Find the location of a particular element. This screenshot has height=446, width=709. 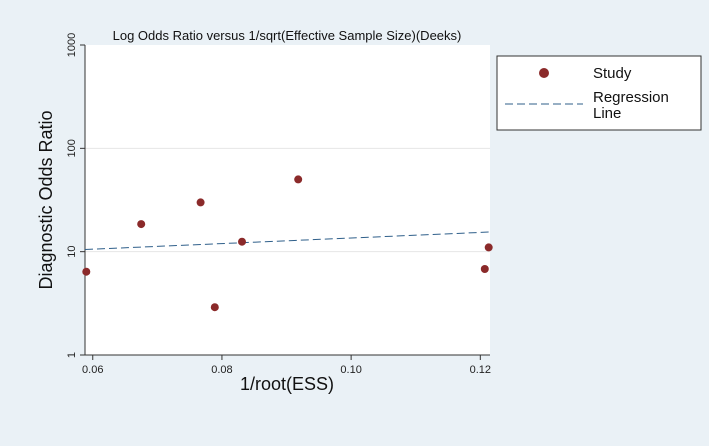

x-axis-ticks: 0.06 0.08 0.10 0.12 is located at coordinates (286, 365).